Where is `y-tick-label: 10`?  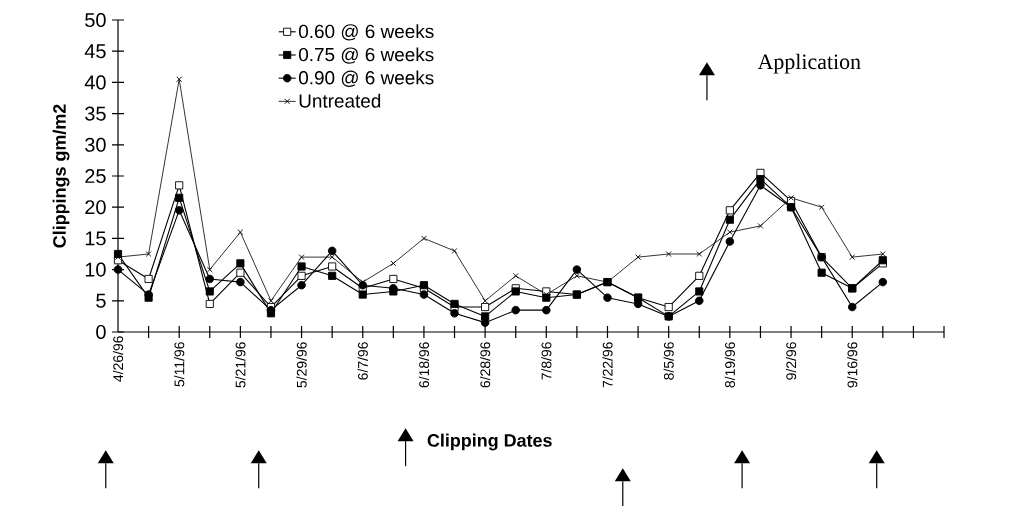 y-tick-label: 10 is located at coordinates (95, 269).